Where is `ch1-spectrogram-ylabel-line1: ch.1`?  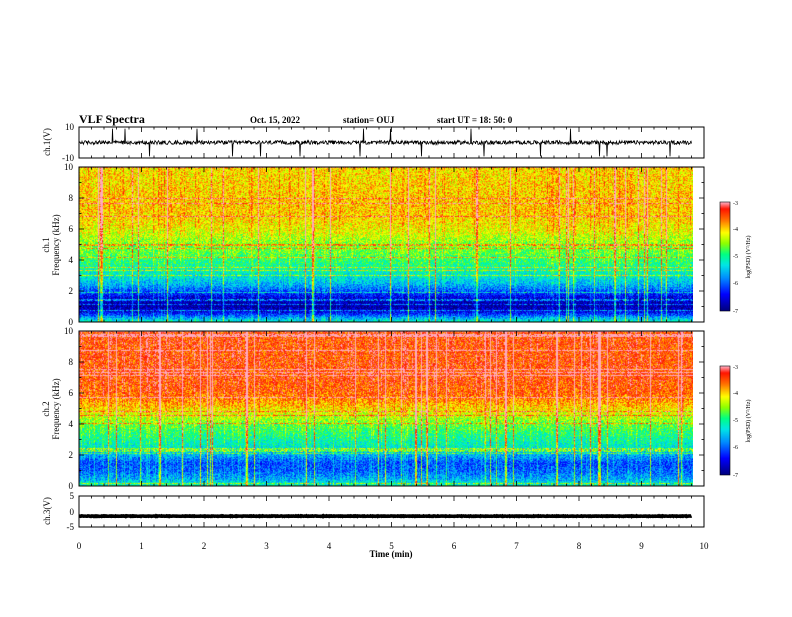
ch1-spectrogram-ylabel-line1: ch.1 is located at coordinates (46, 244).